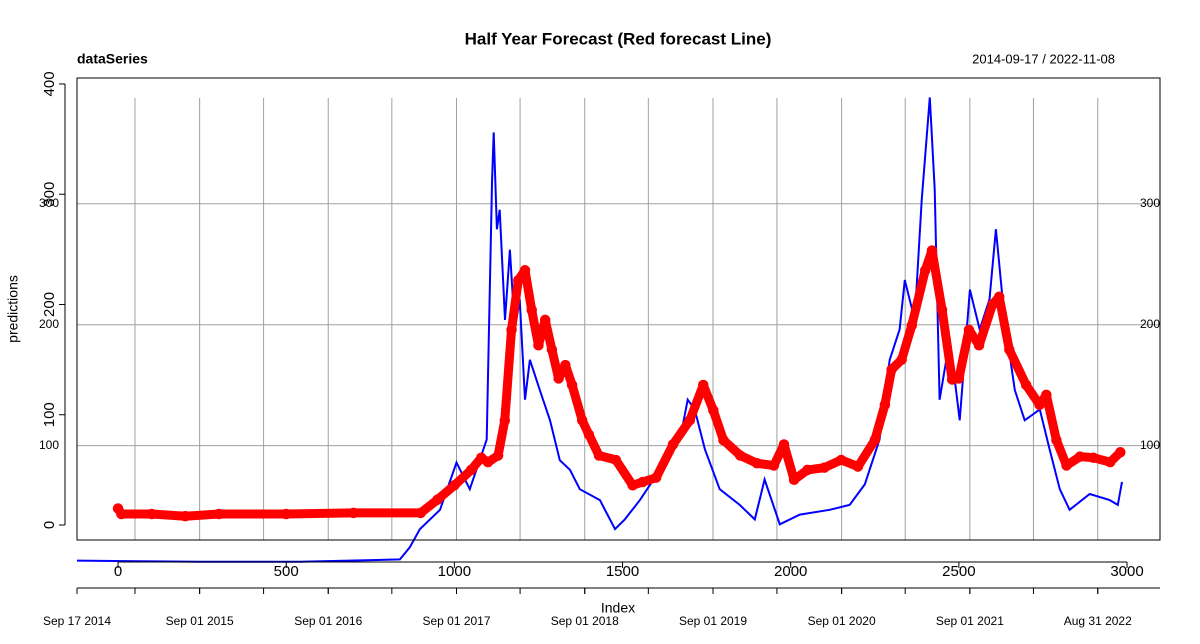 The width and height of the screenshot is (1200, 644). What do you see at coordinates (1043, 58) in the screenshot?
I see `date-range: 2014-09-17 / 2022-11-08` at bounding box center [1043, 58].